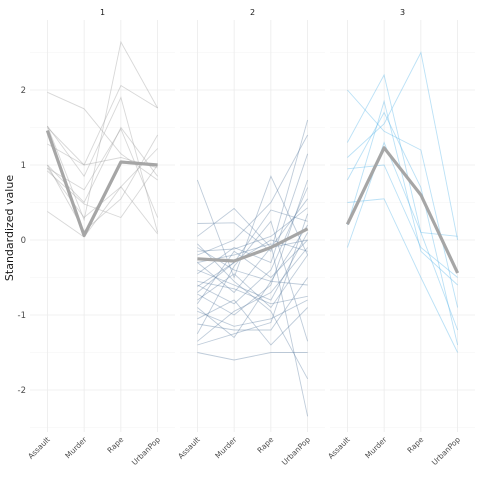  I want to click on y-tick-label: 2, so click(23, 91).